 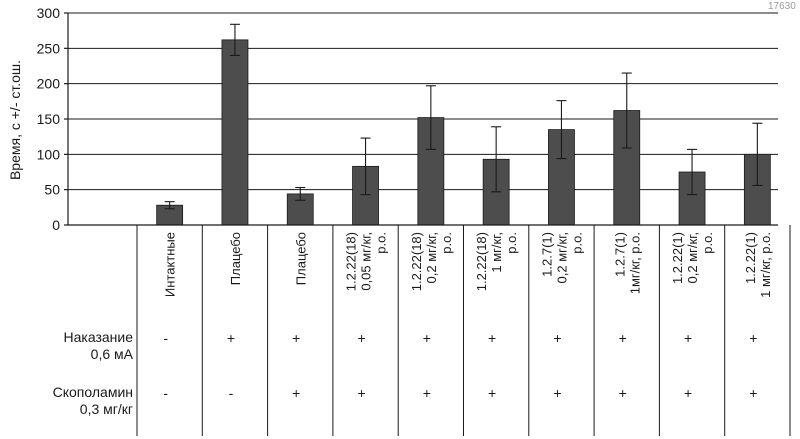 I want to click on row-label: Скополамин0,3 мг/кг, so click(x=93, y=400).